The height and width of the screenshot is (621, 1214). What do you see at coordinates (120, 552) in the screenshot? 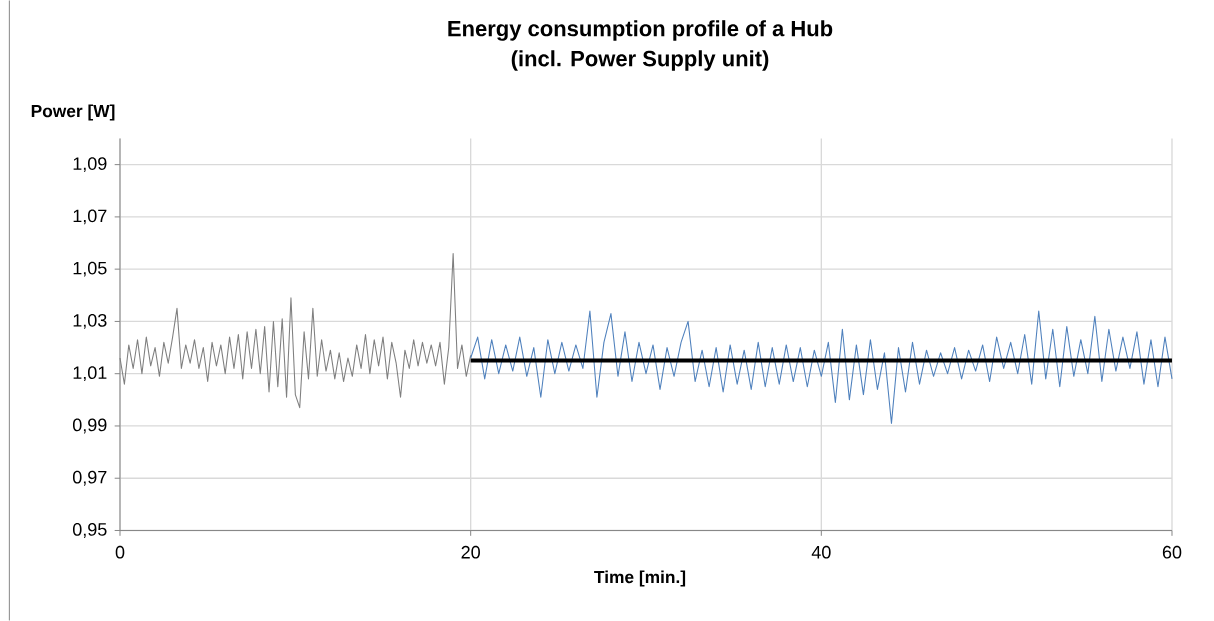
I see `x-tick-label: 0` at bounding box center [120, 552].